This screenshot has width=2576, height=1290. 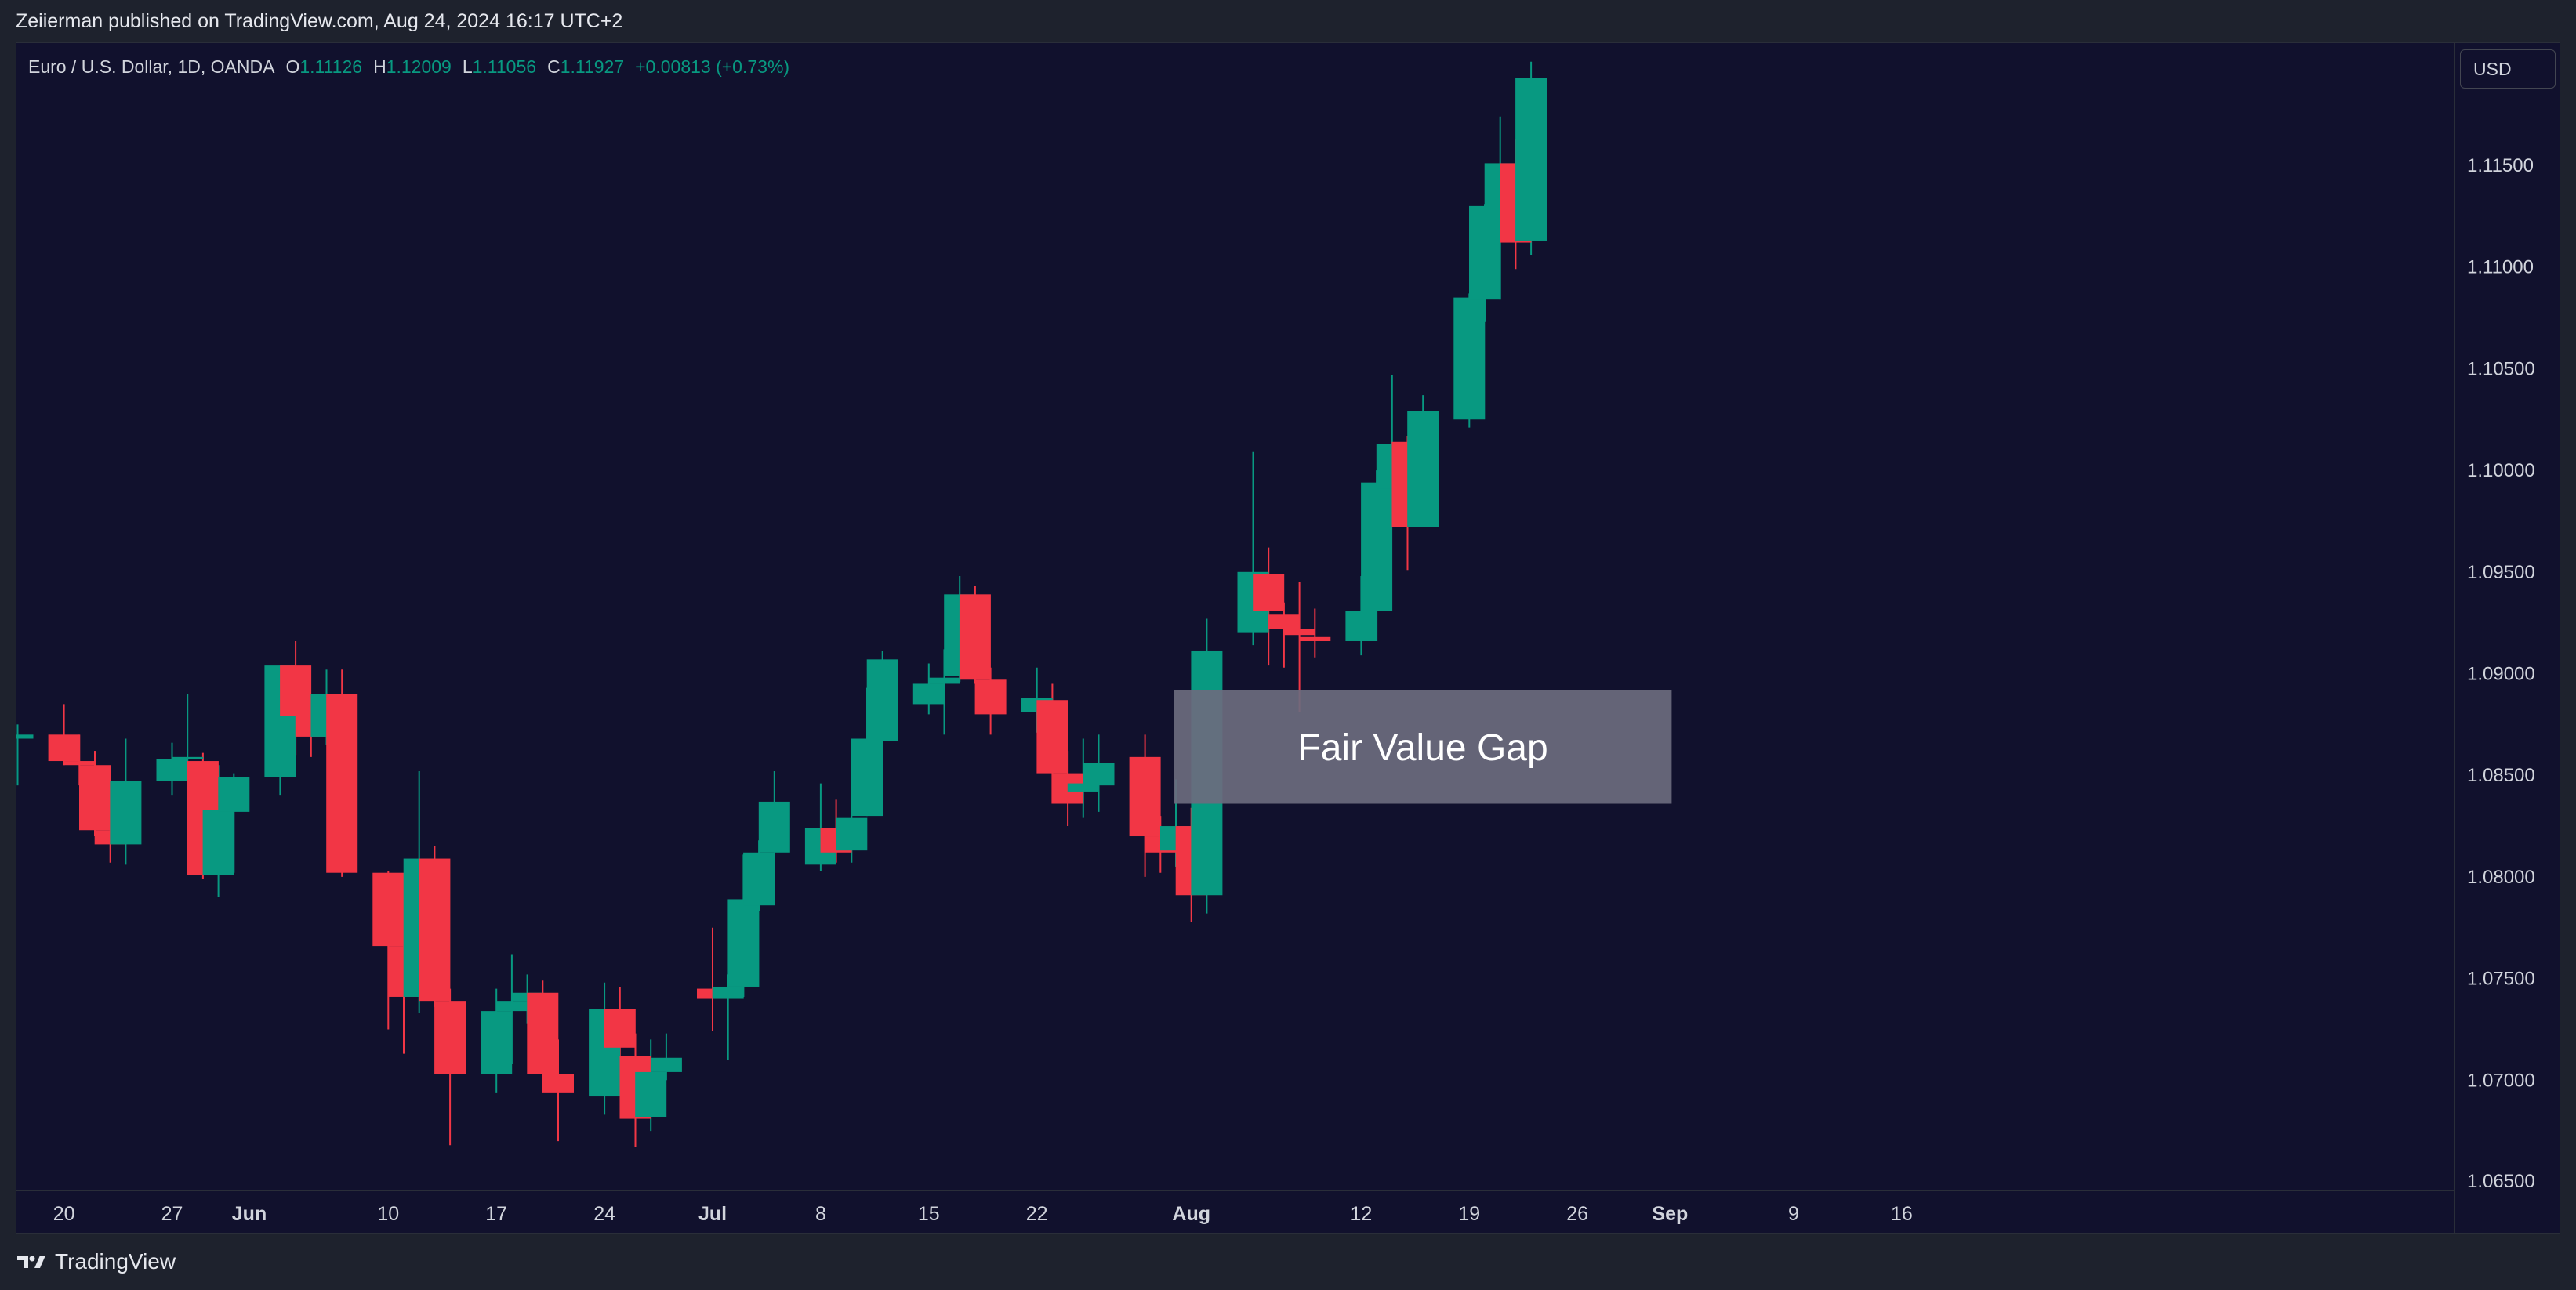 I want to click on x-tick-label: Jul, so click(x=712, y=1214).